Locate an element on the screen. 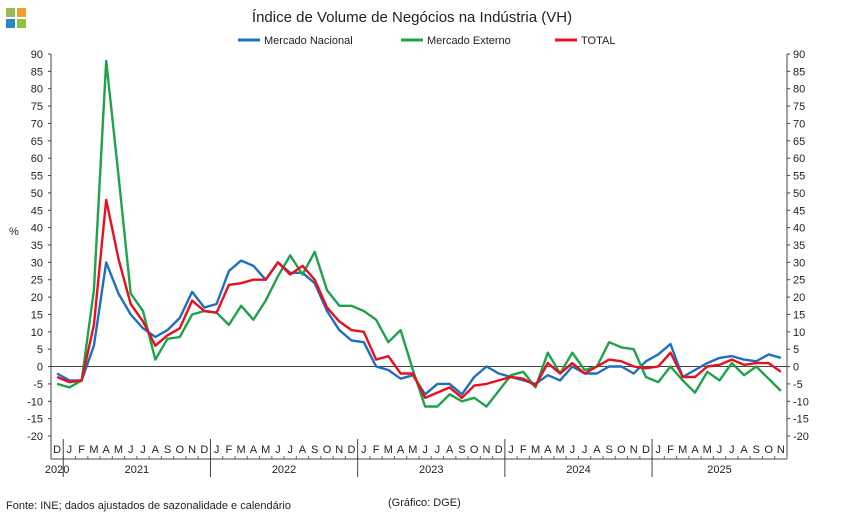 The image size is (843, 518). y-tick-label-right: 55 is located at coordinates (799, 177).